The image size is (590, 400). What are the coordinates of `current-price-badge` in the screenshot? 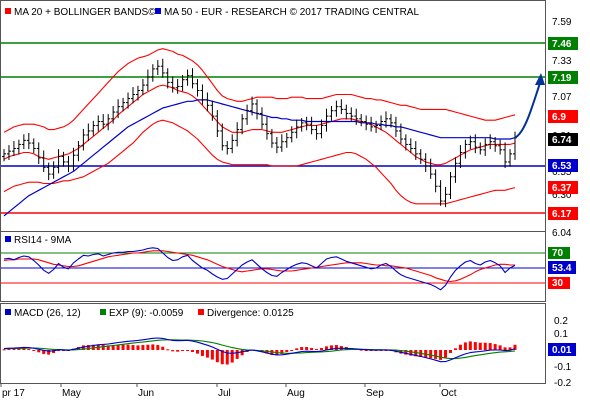 It's located at (563, 139).